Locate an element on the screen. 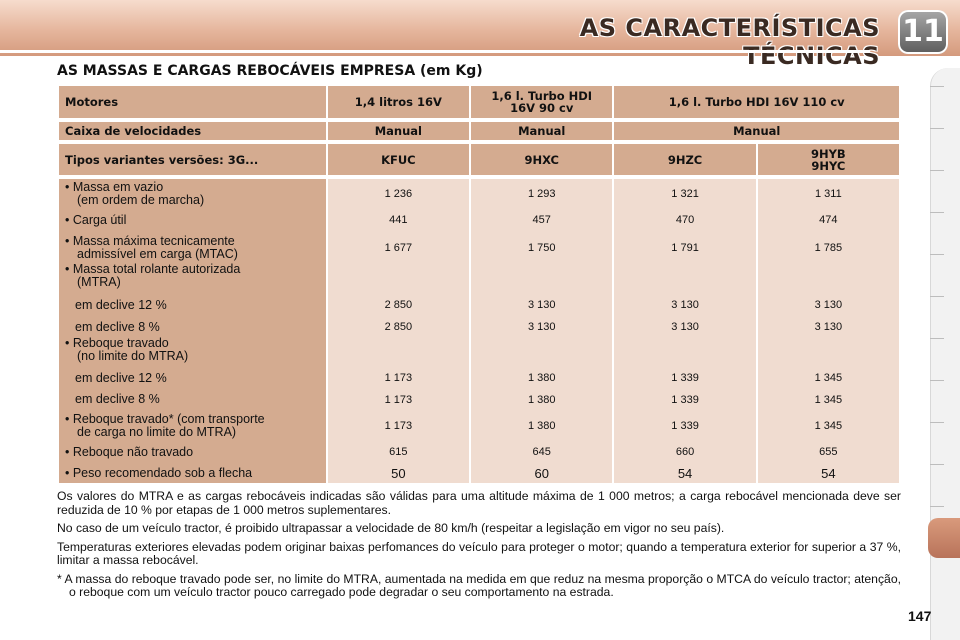 This screenshot has width=960, height=640. table-row: • Reboque não travado 615 645 660 655 is located at coordinates (479, 452).